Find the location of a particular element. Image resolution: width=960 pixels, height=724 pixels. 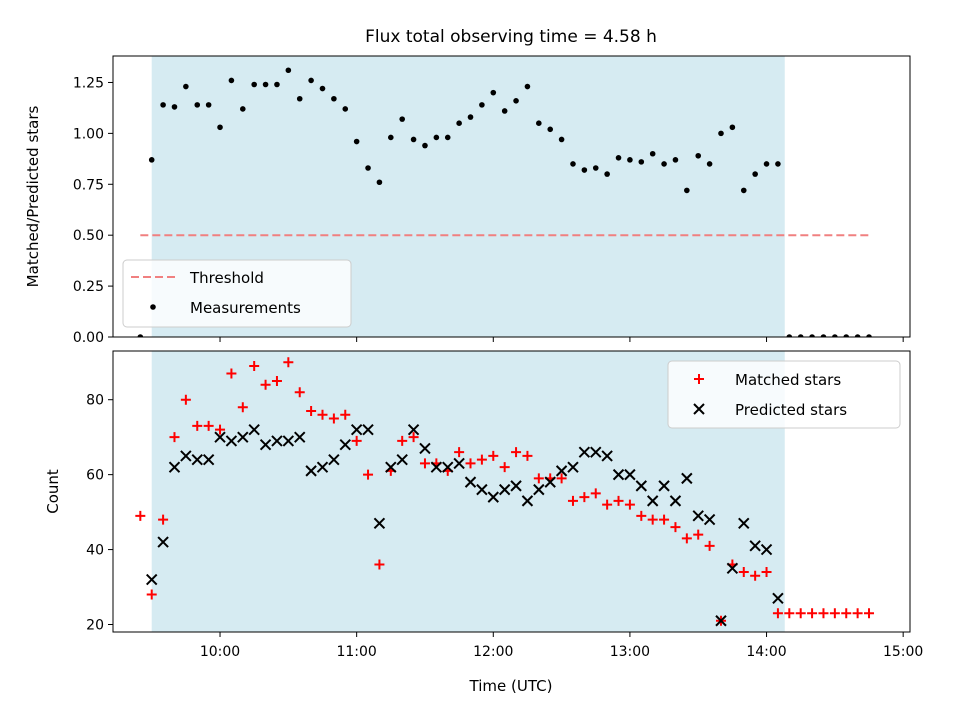

y-tick-label: 0.50 is located at coordinates (88, 236).